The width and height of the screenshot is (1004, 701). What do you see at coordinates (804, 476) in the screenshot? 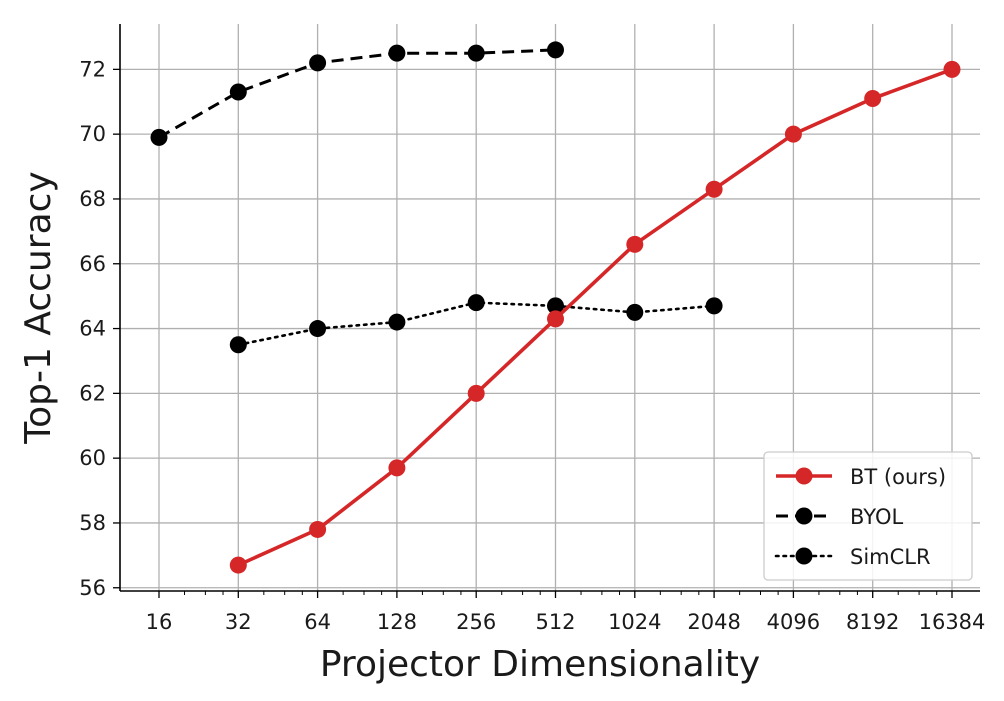
I see `legend-swatch-marker-bt-ours` at bounding box center [804, 476].